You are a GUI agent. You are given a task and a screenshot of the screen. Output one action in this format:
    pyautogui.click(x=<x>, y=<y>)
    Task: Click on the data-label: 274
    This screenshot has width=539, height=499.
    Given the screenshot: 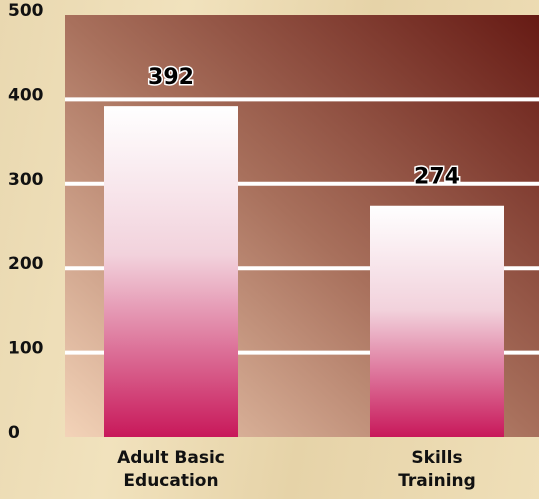 What is the action you would take?
    pyautogui.click(x=437, y=177)
    